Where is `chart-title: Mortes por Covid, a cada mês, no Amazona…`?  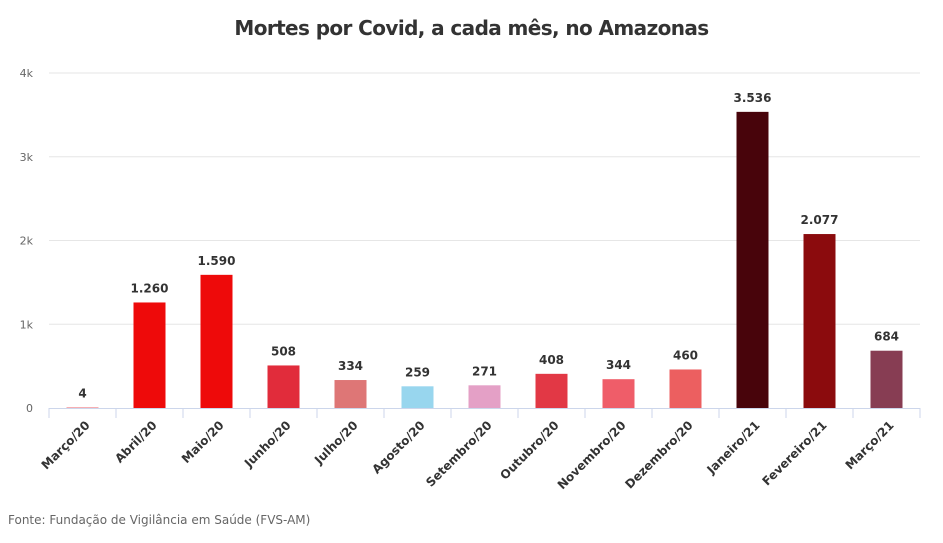 chart-title: Mortes por Covid, a cada mês, no Amazona… is located at coordinates (471, 28).